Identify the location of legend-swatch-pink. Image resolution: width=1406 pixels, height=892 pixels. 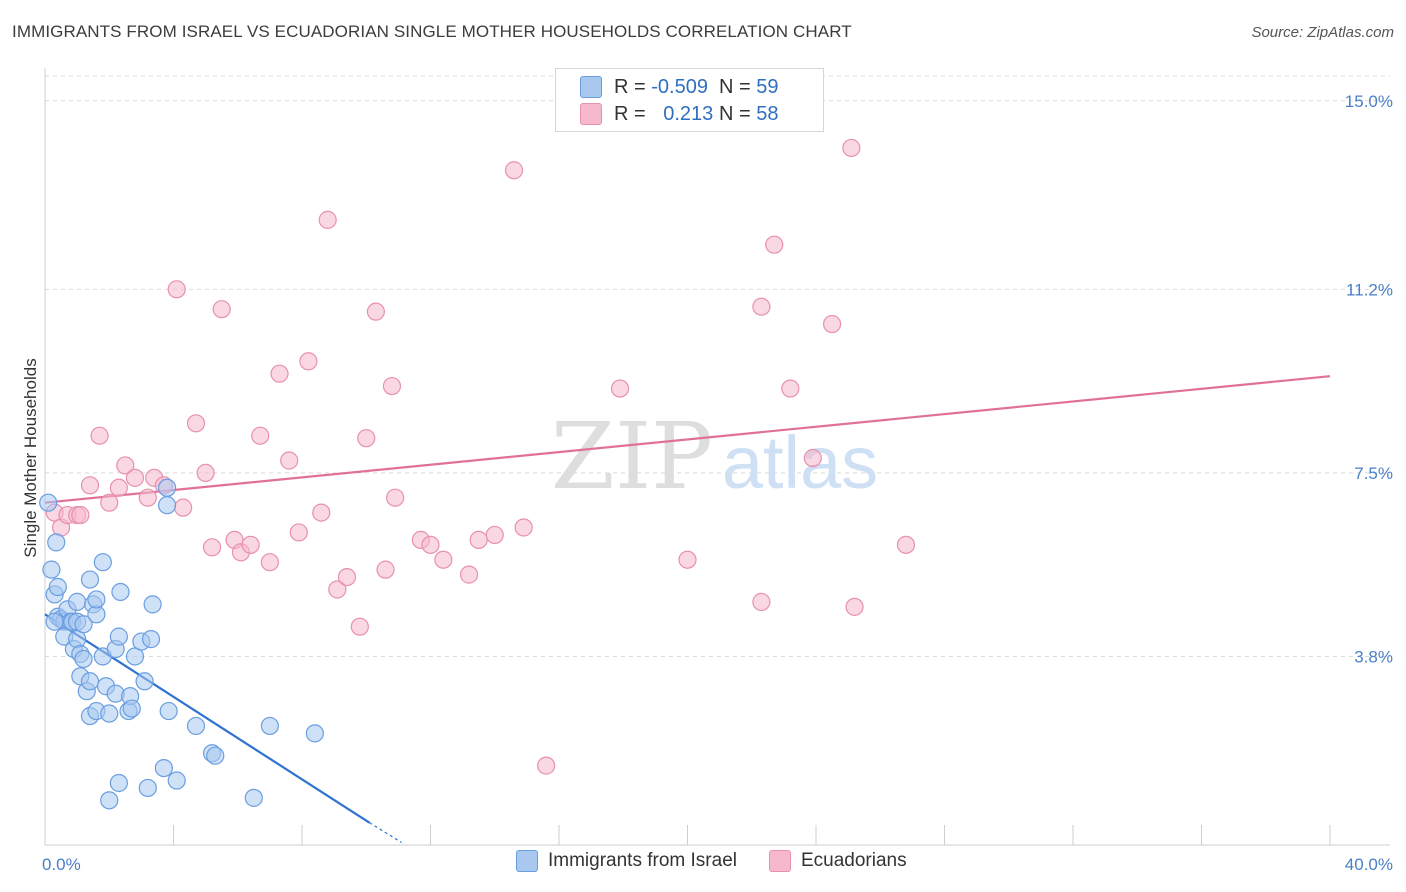
(591, 114).